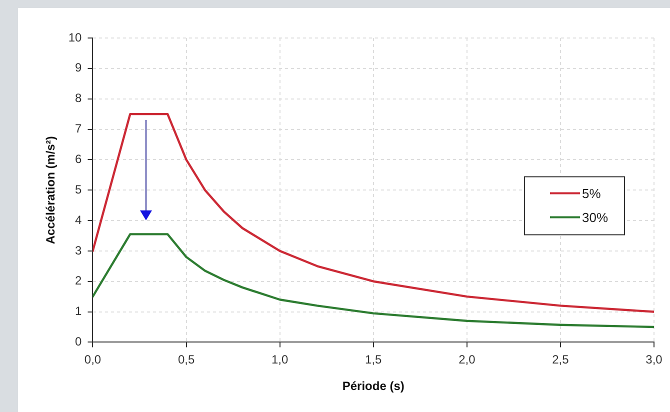  I want to click on x-axis-title: Période (s), so click(373, 386).